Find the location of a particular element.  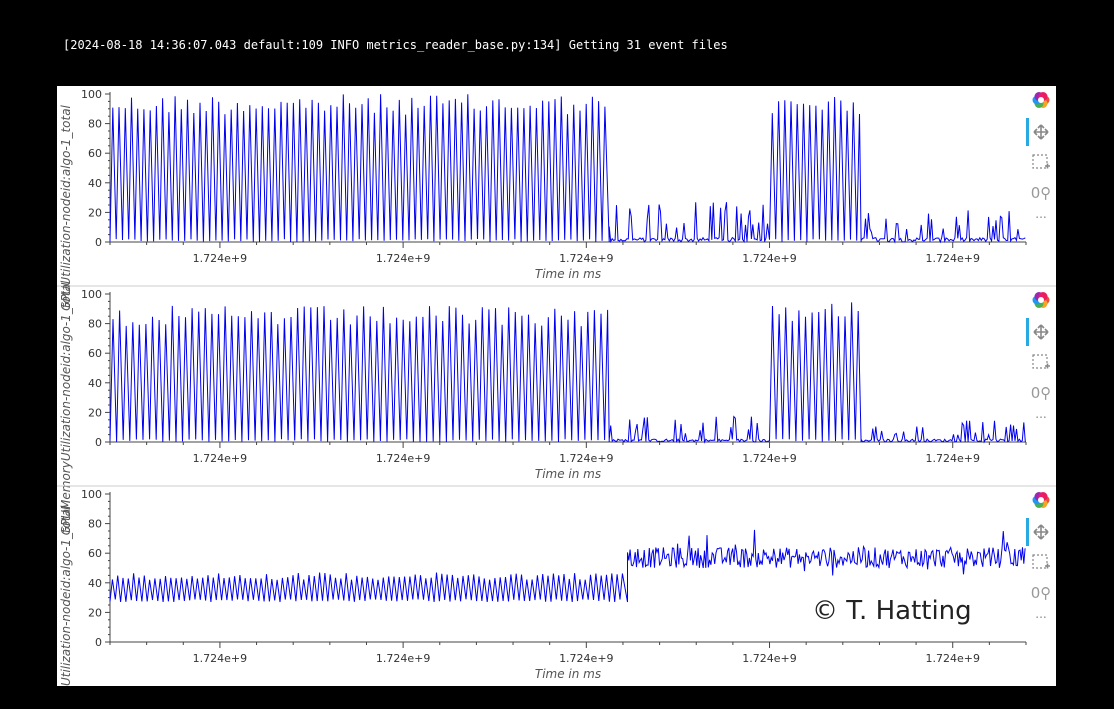

y-axis-label: CPUUtilization-nodeid:algo-1_total is located at coordinates (66, 595).